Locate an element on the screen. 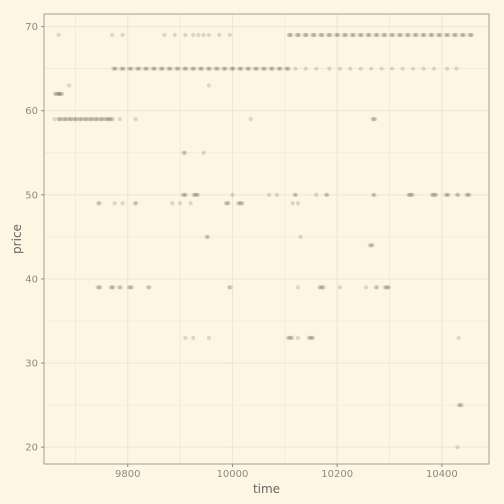 The width and height of the screenshot is (504, 504). y-tick-label: 50 is located at coordinates (31, 195).